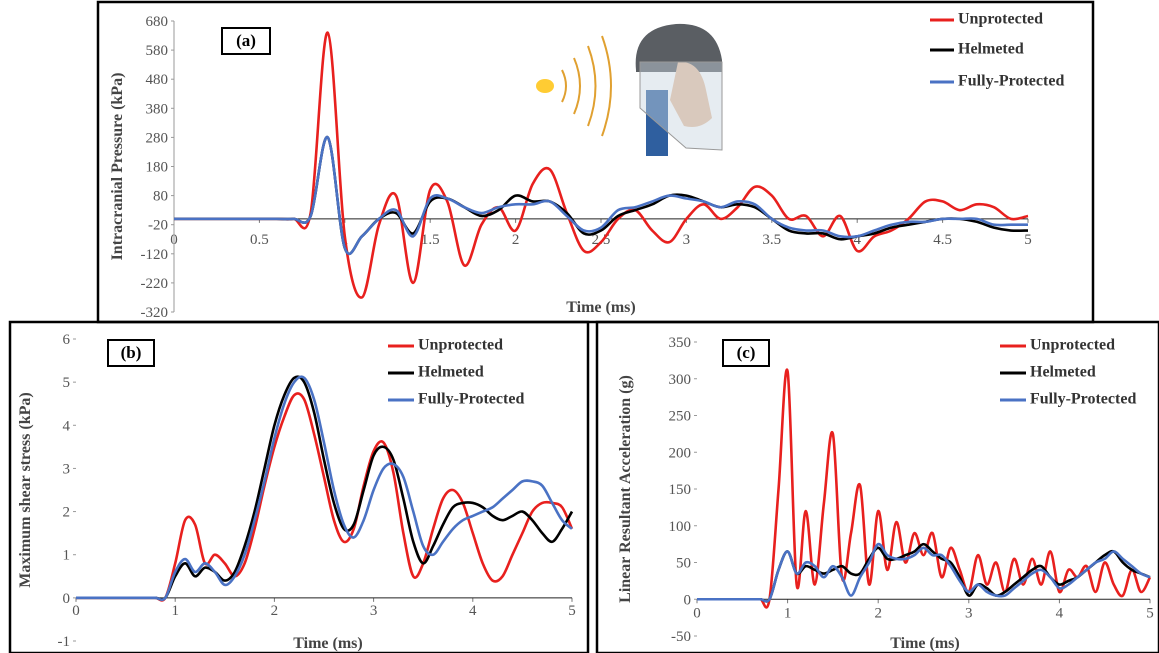 Image resolution: width=1159 pixels, height=653 pixels. I want to click on y-tick-label: -320, so click(155, 313).